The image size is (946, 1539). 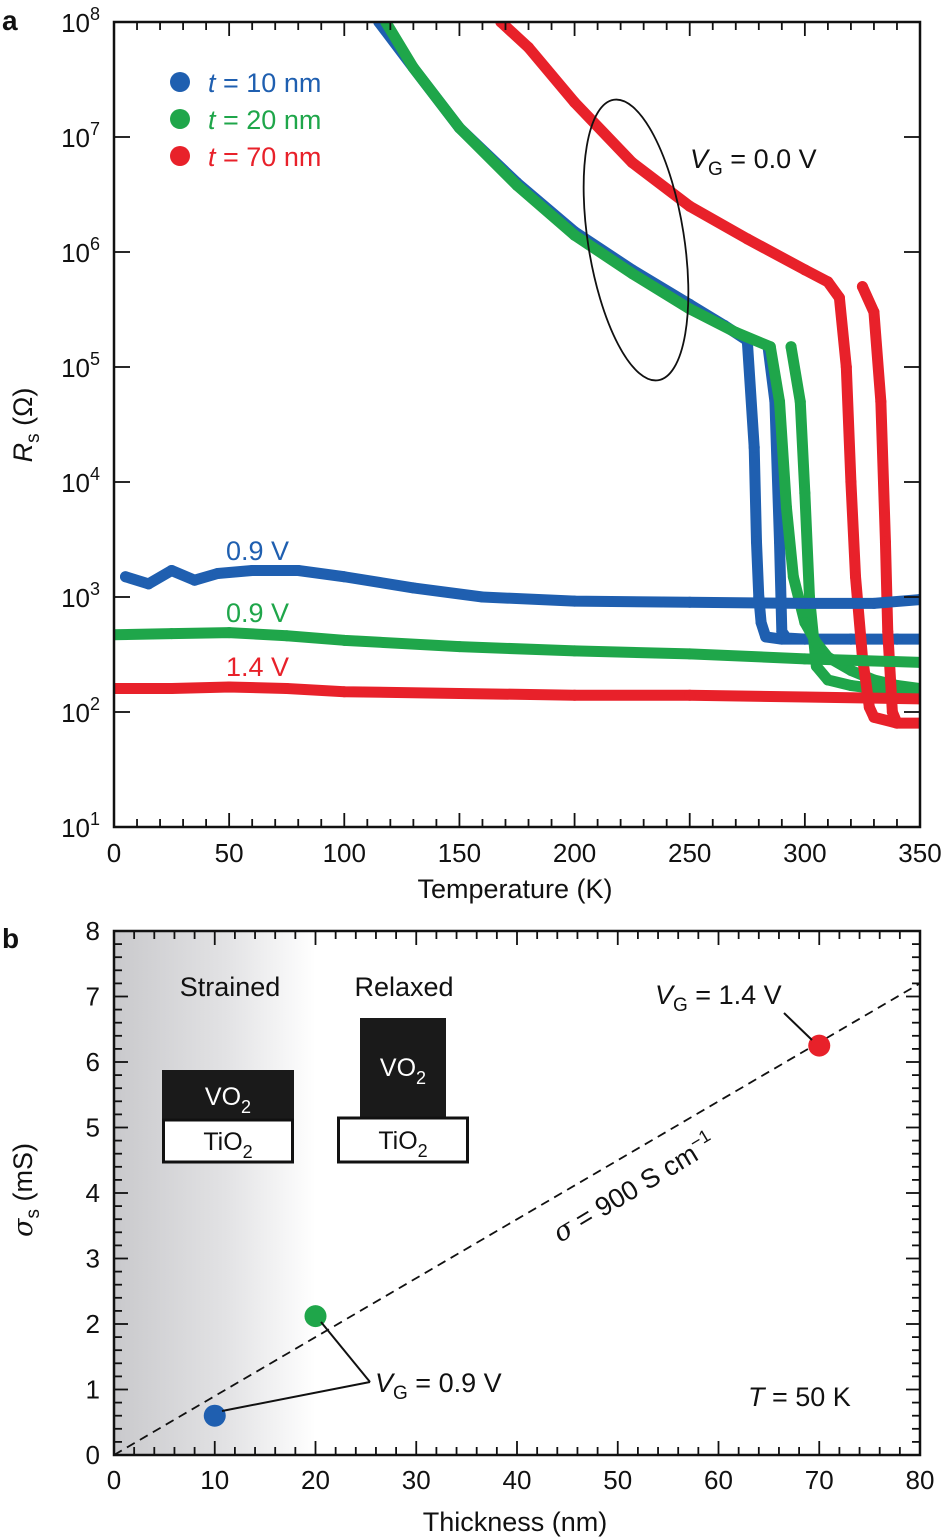 I want to click on label-10nm-0.9v: 0.9 V, so click(x=257, y=551).